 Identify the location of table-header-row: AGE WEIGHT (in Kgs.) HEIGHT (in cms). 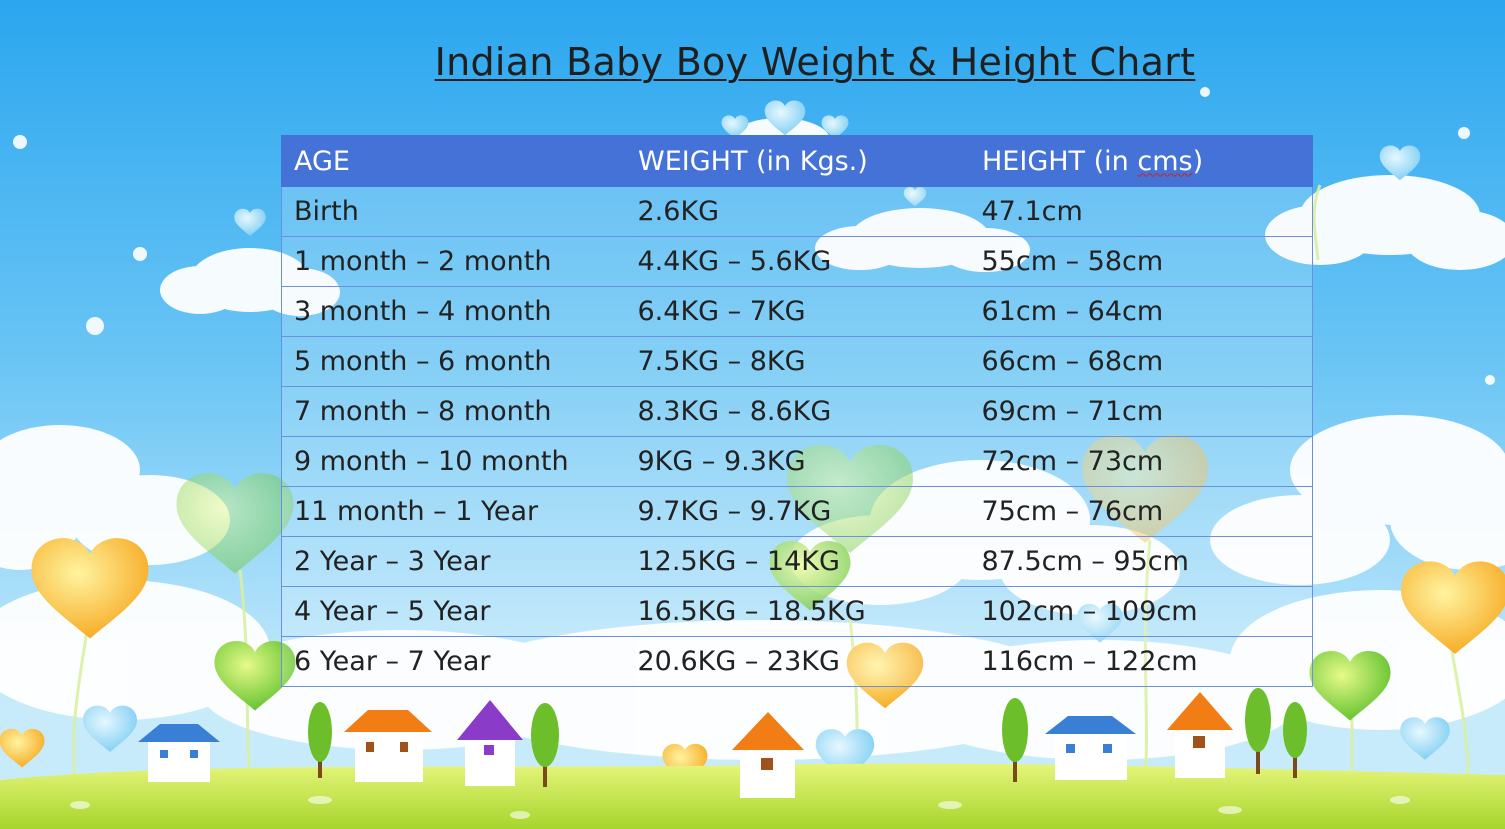
(797, 161).